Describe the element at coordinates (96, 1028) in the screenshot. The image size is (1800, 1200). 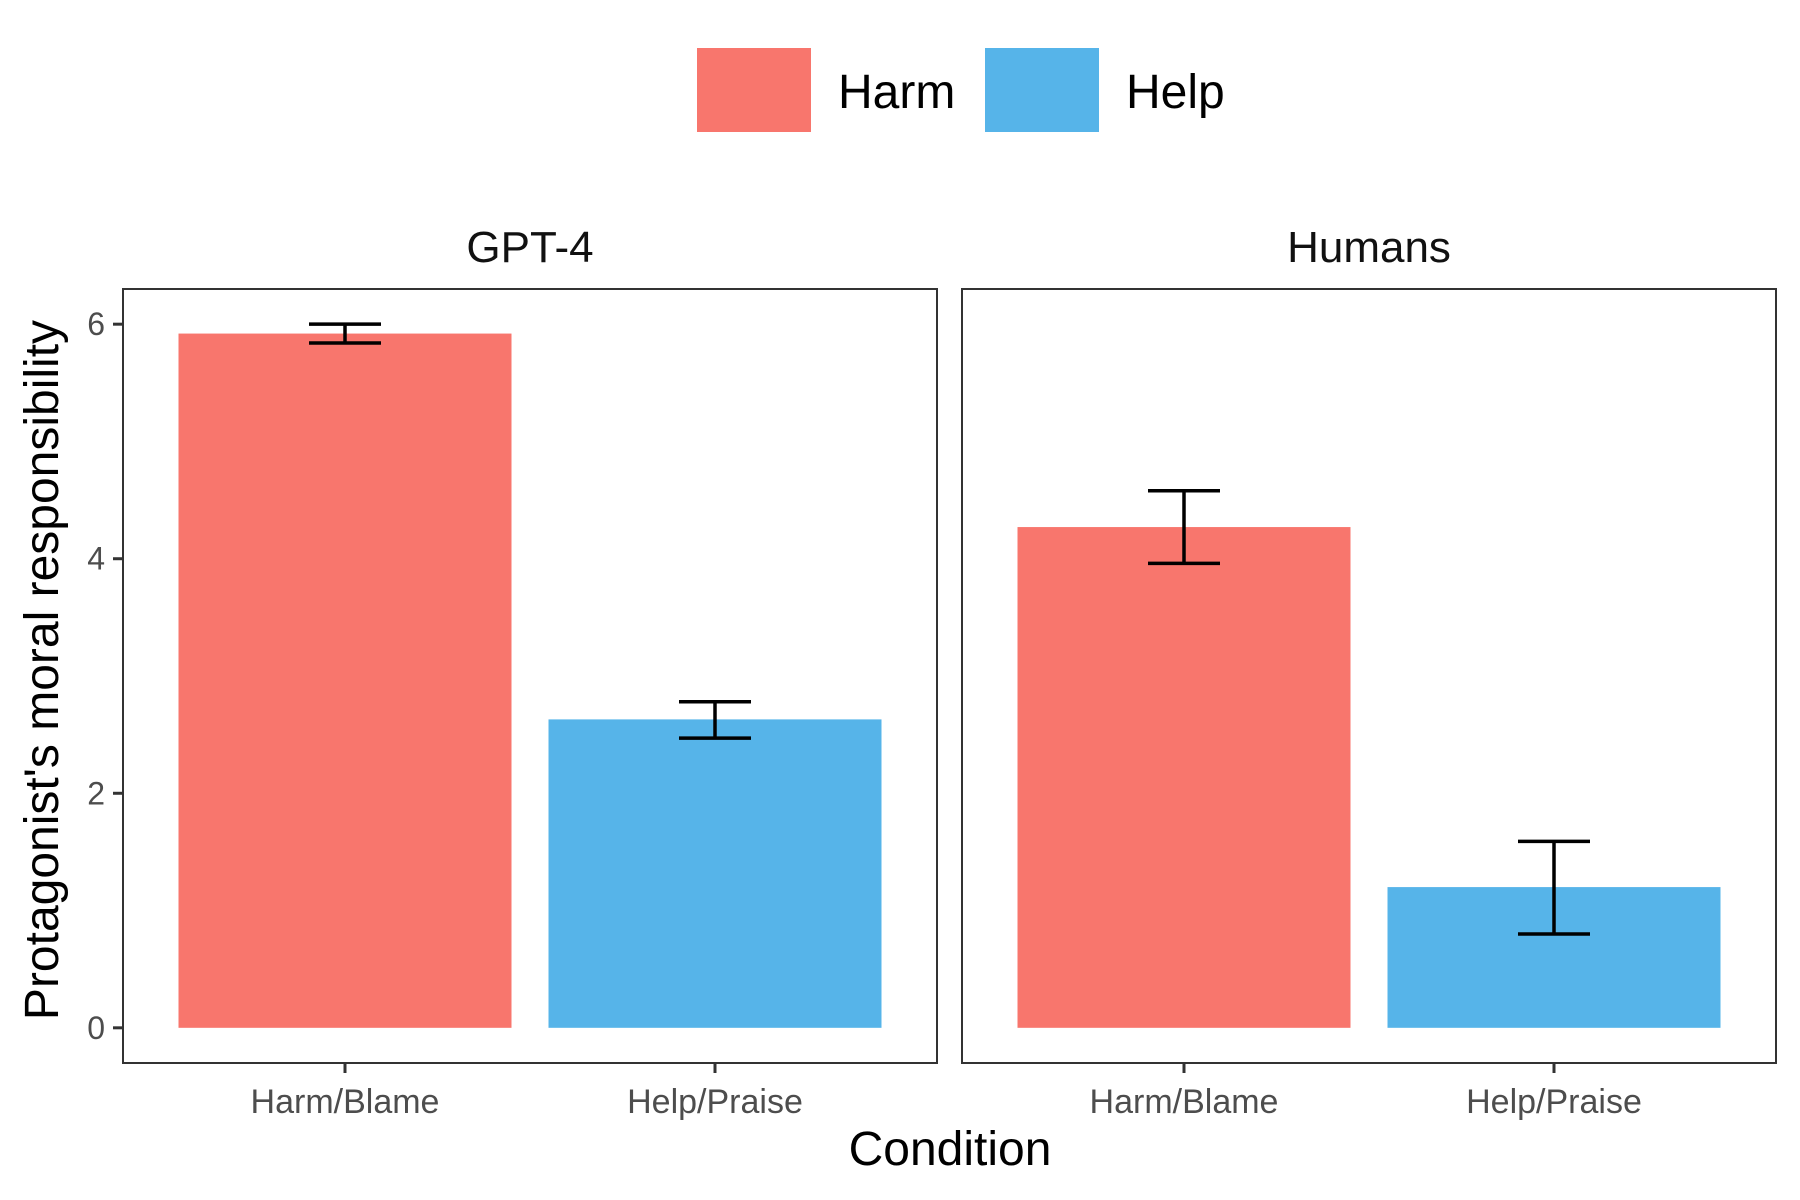
I see `y-tick-label: 0` at that location.